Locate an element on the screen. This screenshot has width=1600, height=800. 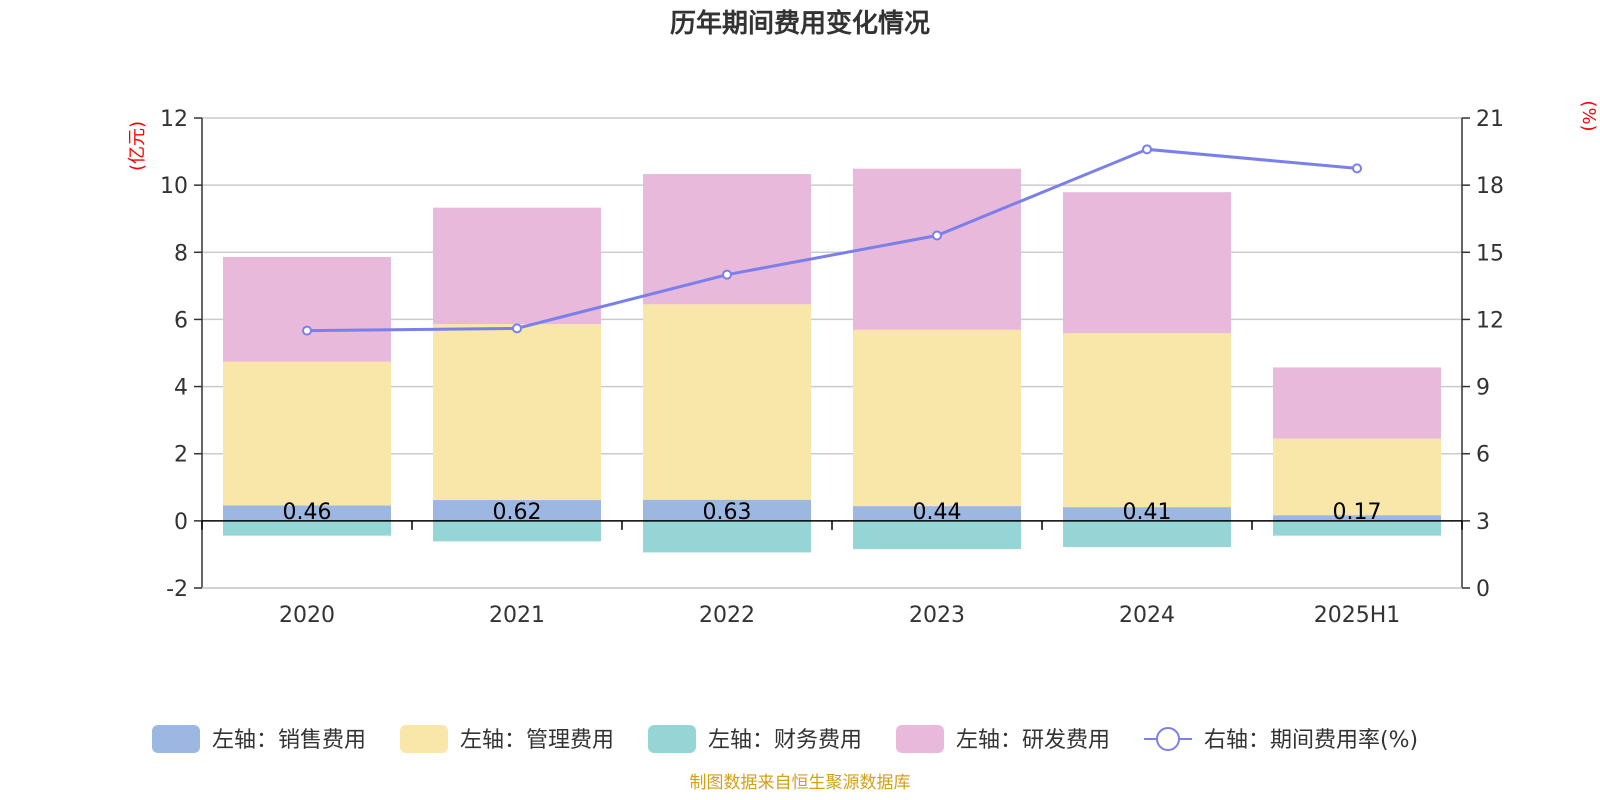
chart-title: 历年期间费用变化情况 is located at coordinates (800, 23).